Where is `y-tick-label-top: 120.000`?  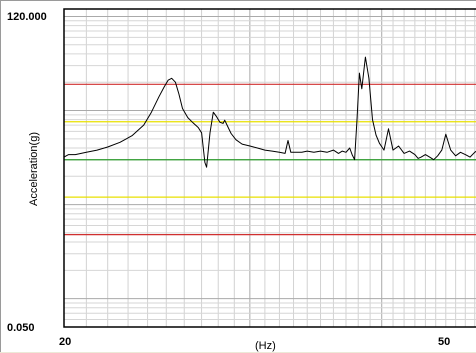
y-tick-label-top: 120.000 is located at coordinates (27, 17).